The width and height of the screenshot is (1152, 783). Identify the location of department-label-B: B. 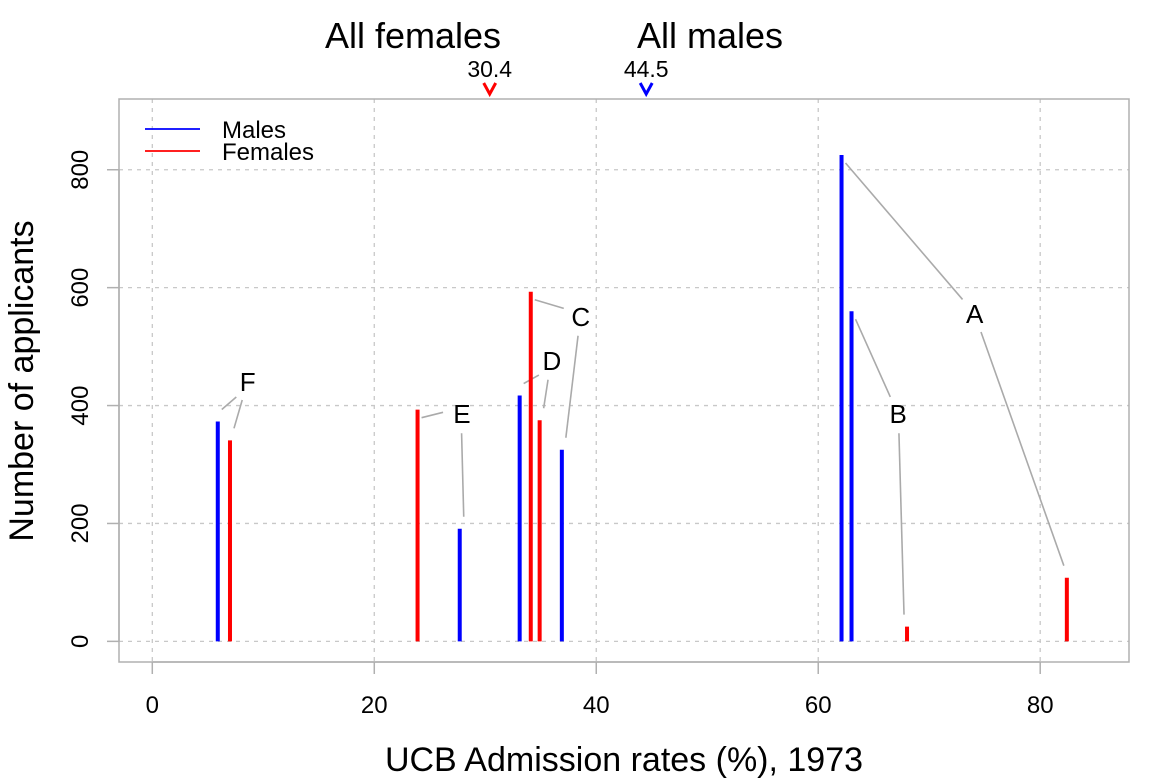
(897, 414).